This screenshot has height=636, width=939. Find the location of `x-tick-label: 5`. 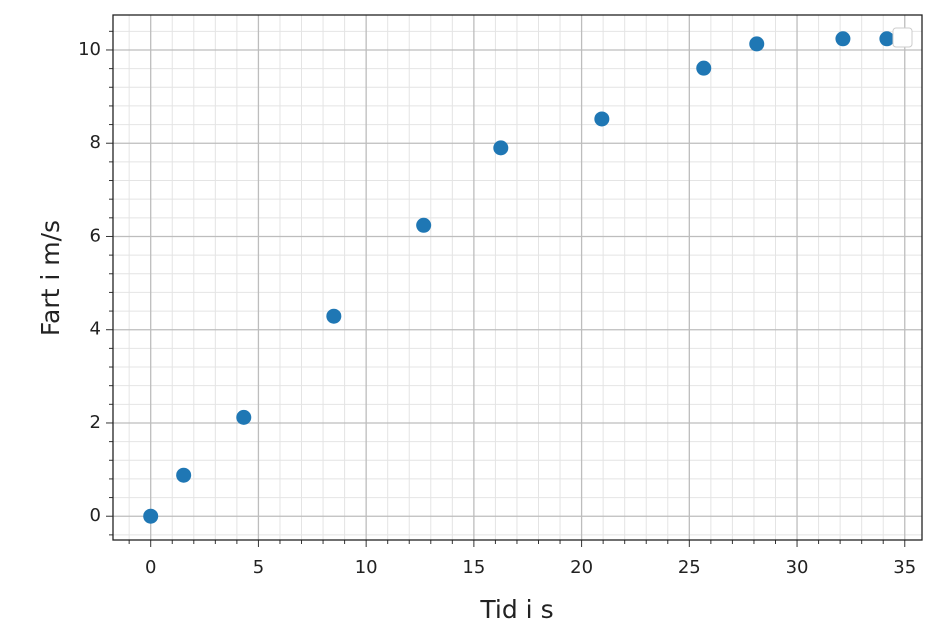

x-tick-label: 5 is located at coordinates (258, 567).